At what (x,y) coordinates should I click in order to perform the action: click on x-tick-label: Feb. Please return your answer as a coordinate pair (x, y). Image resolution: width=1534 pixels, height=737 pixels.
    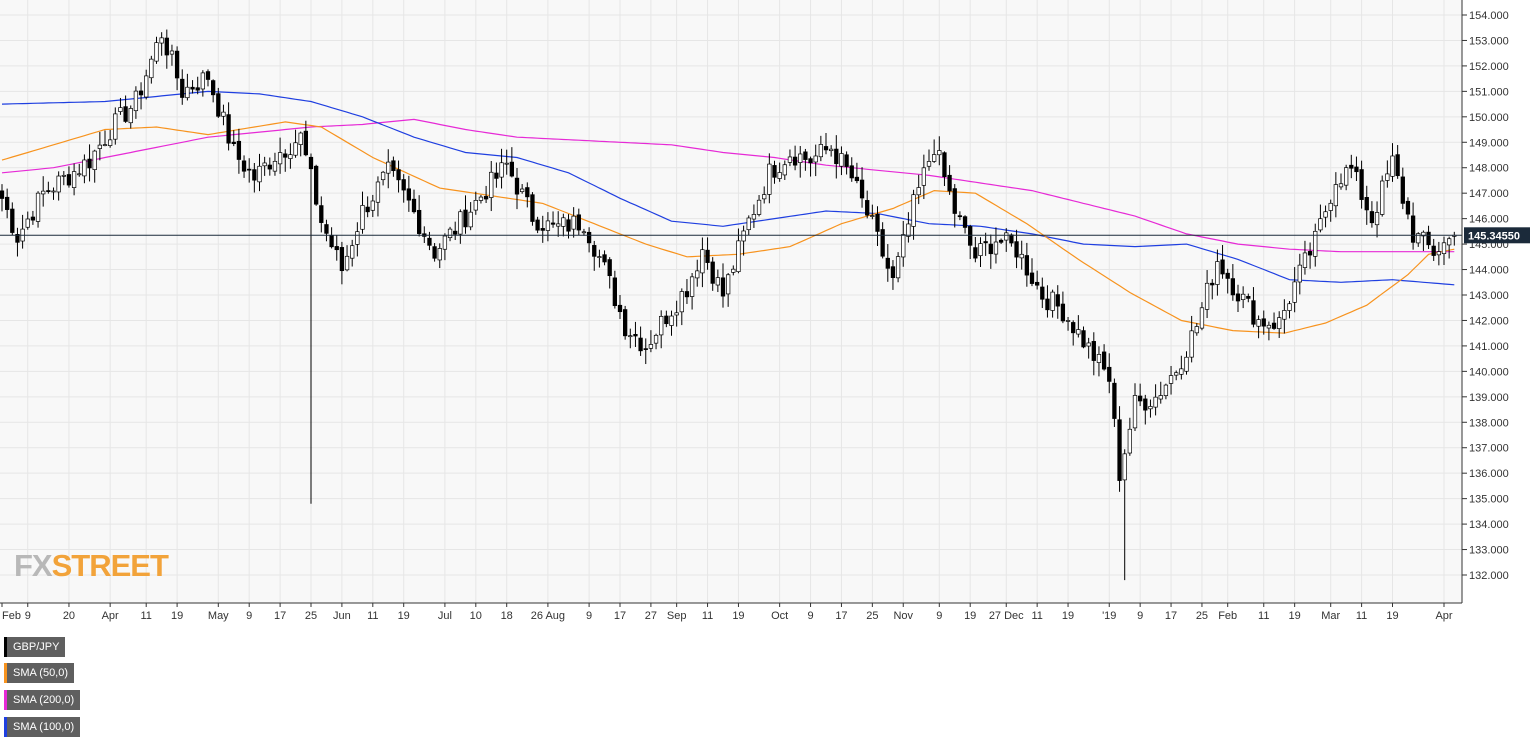
    Looking at the image, I should click on (1227, 616).